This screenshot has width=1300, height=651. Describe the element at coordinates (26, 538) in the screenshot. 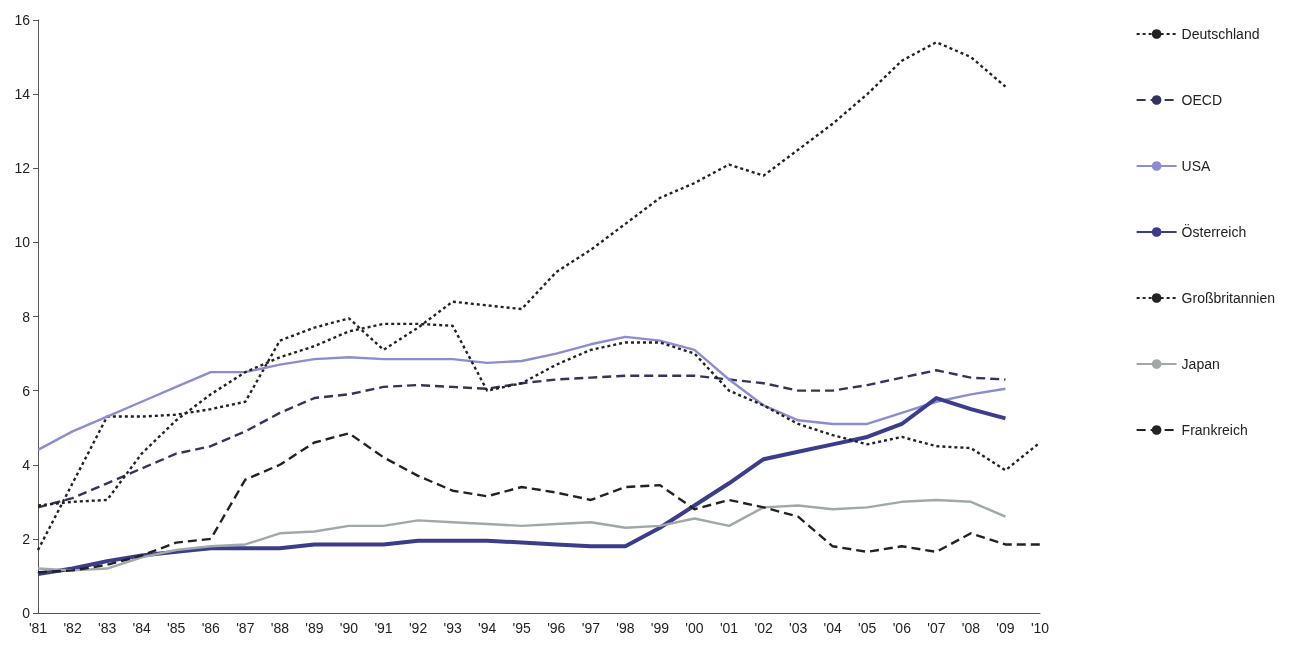

I see `y-tick-label: 2` at that location.